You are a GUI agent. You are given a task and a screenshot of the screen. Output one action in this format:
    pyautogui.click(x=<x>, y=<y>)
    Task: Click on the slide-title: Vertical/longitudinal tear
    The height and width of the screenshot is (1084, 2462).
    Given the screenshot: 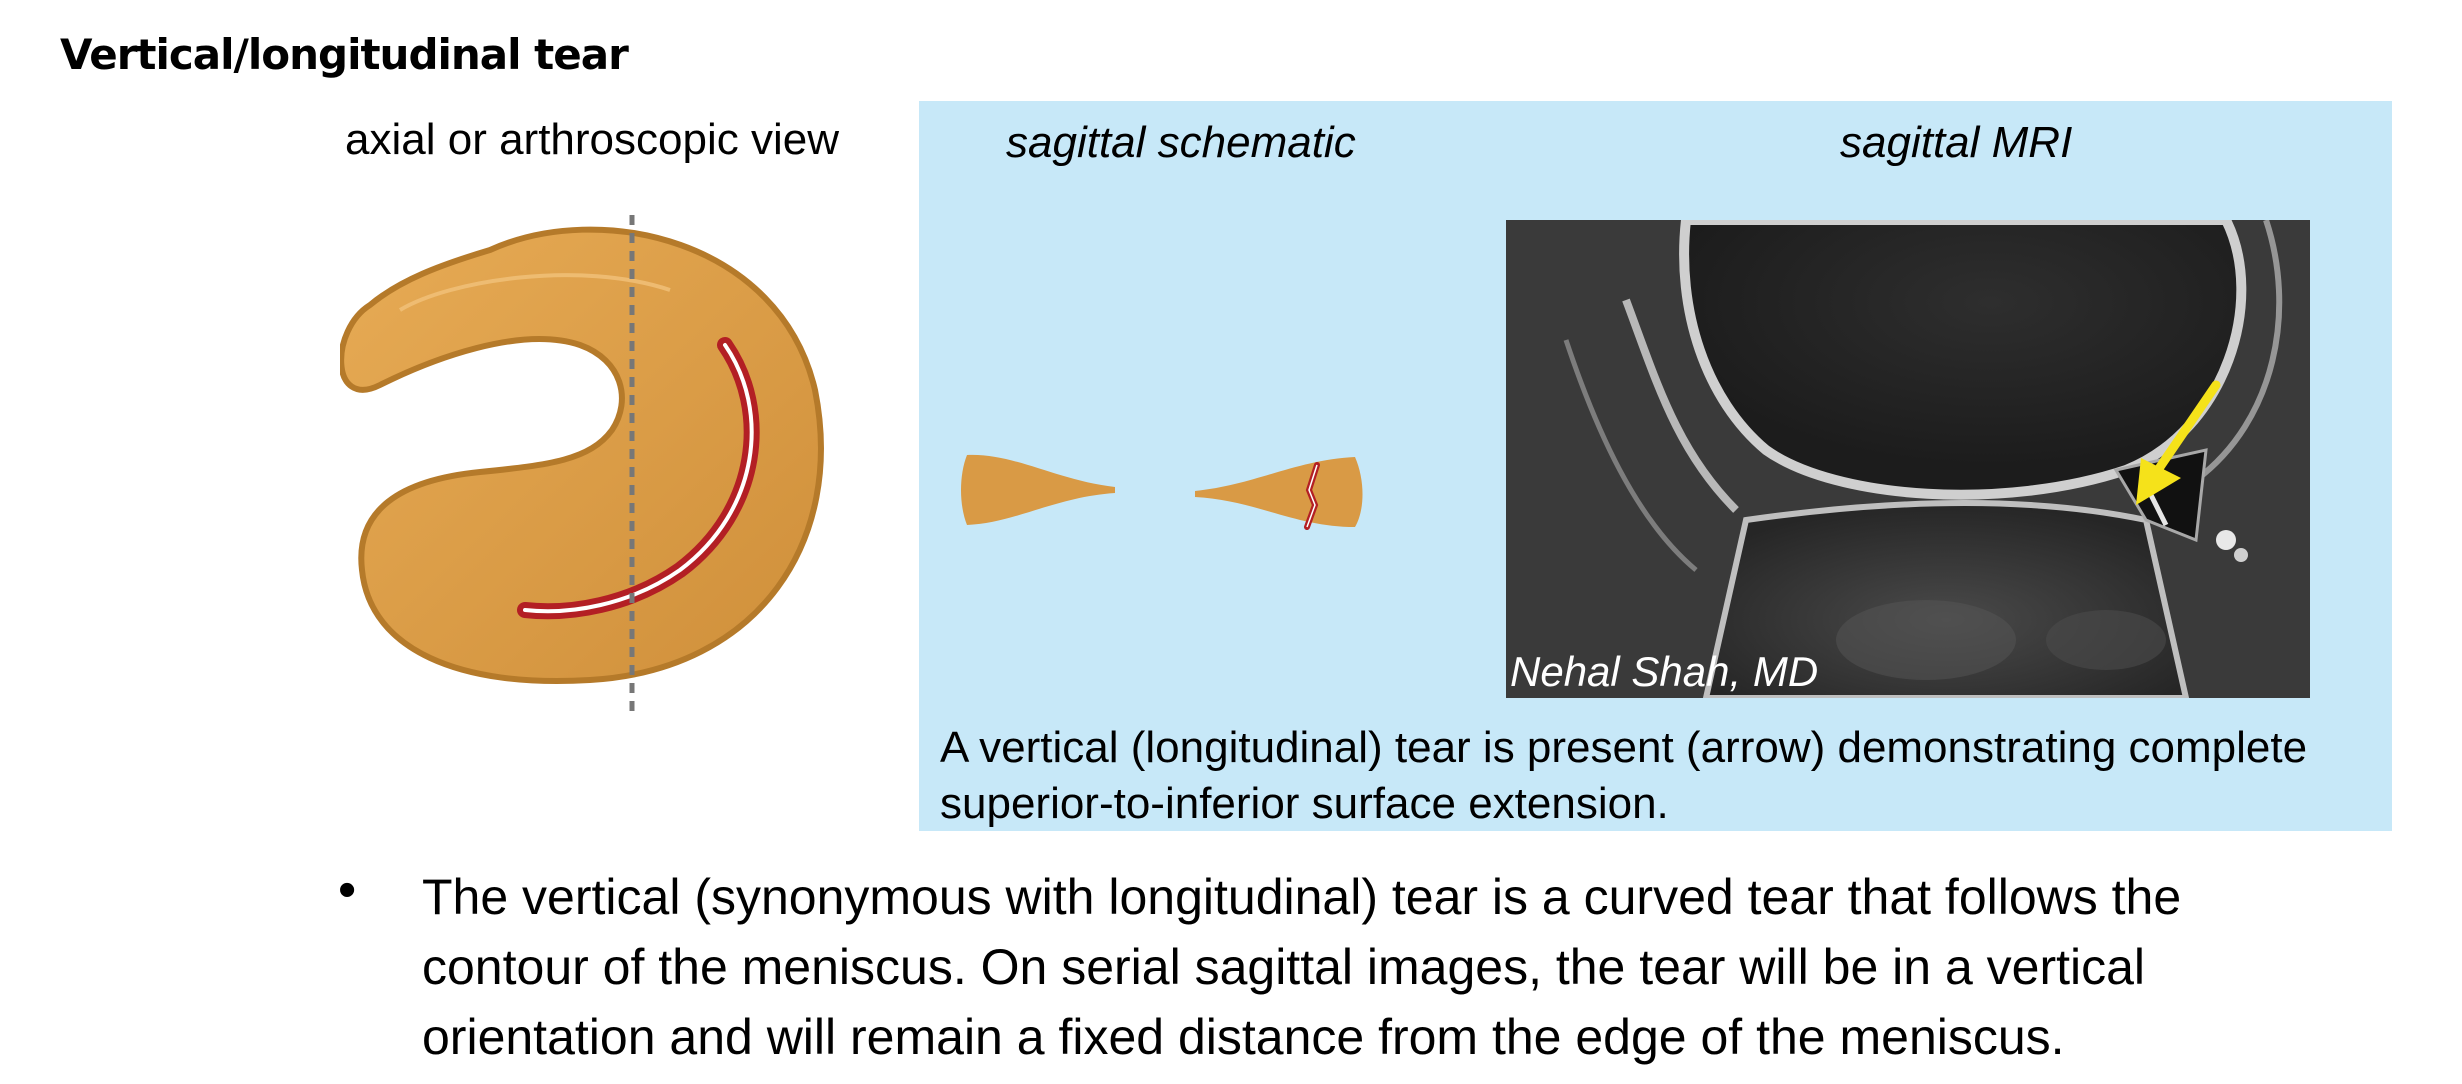 What is the action you would take?
    pyautogui.click(x=344, y=54)
    